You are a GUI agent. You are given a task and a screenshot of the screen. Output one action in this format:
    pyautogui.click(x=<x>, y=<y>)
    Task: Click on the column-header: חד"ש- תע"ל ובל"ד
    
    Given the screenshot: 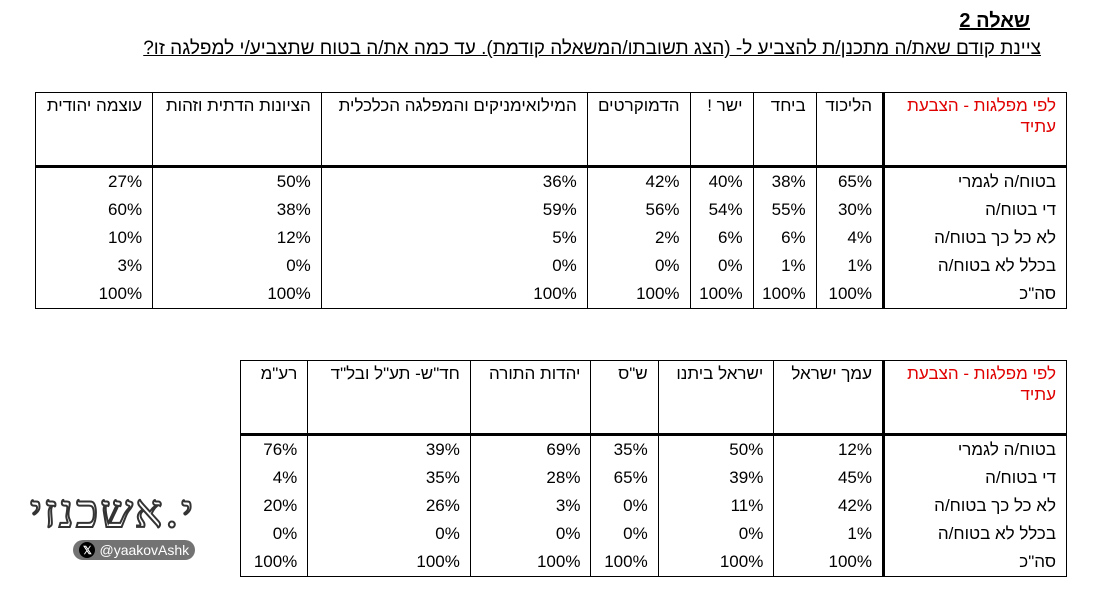 What is the action you would take?
    pyautogui.click(x=389, y=398)
    